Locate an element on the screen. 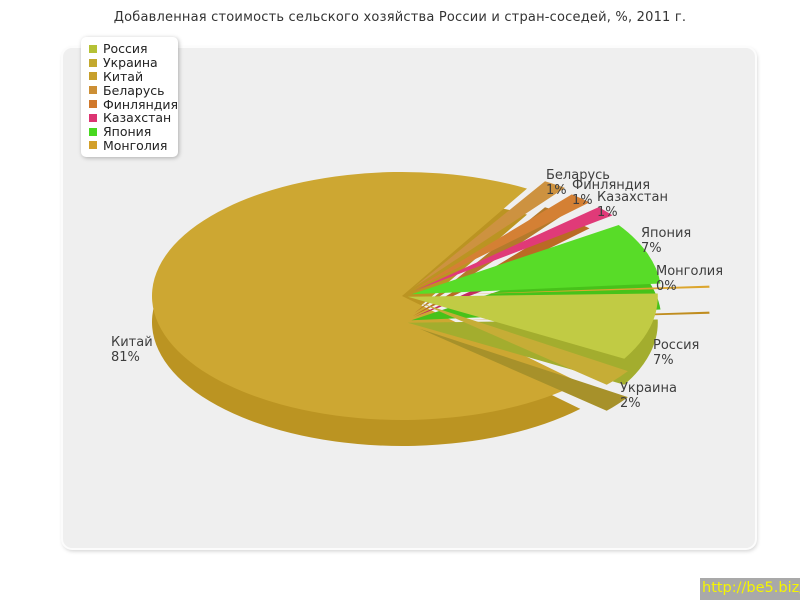 Image resolution: width=800 pixels, height=600 pixels. legend-item-finland: Финляндия is located at coordinates (134, 104).